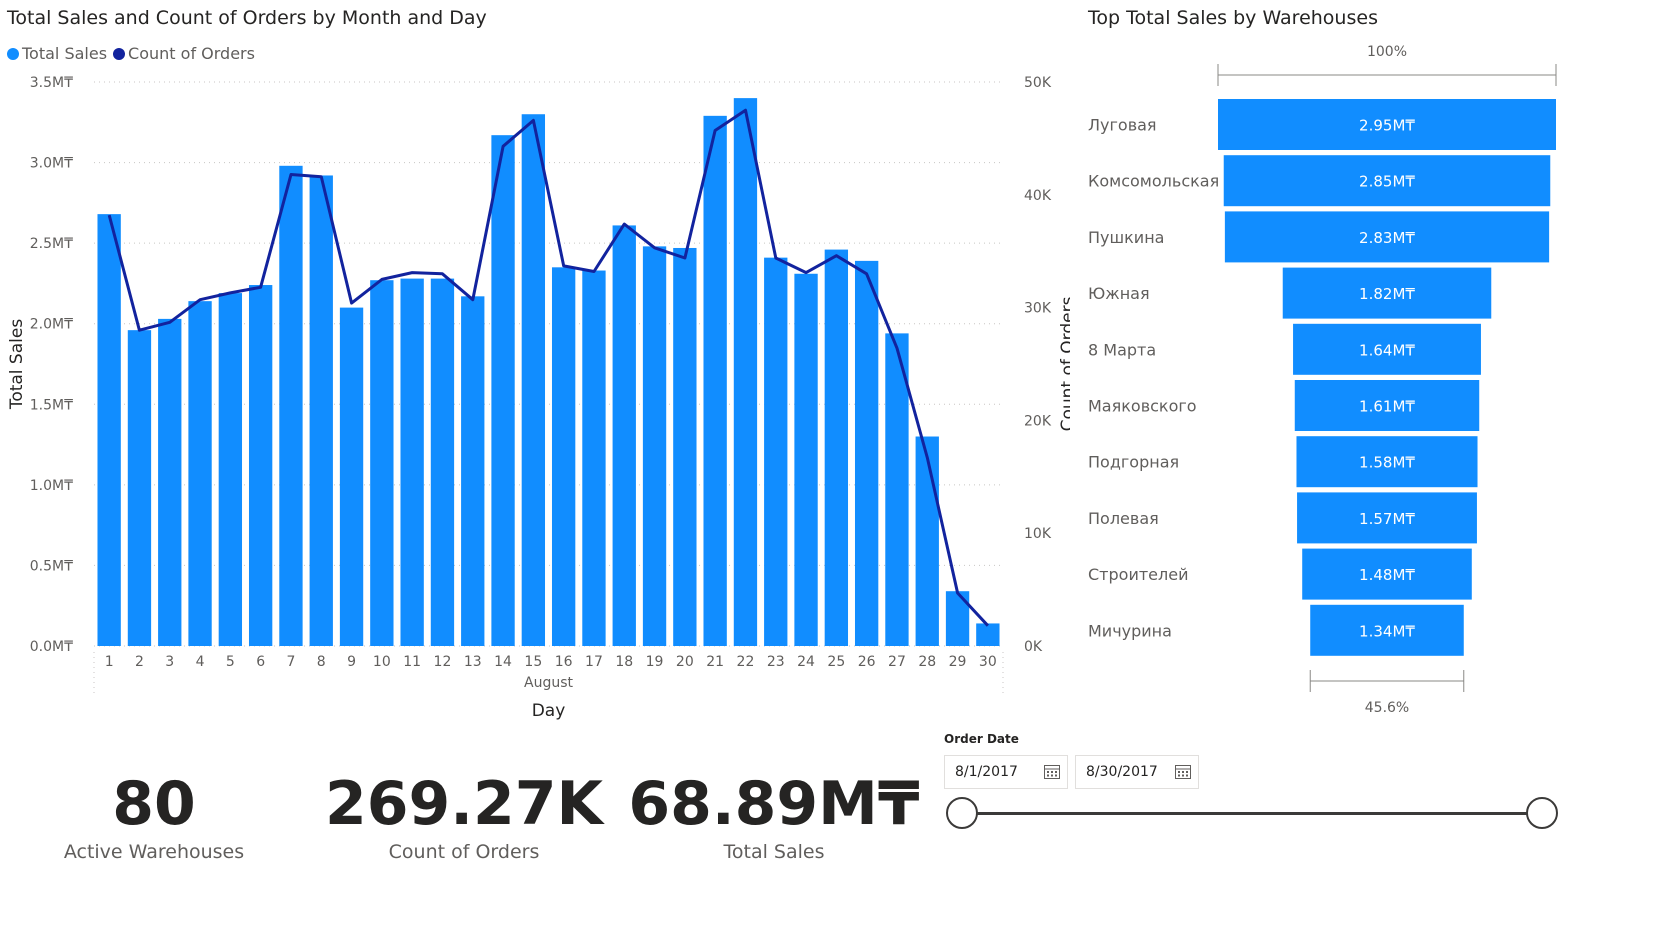 The height and width of the screenshot is (944, 1664). Describe the element at coordinates (1542, 813) in the screenshot. I see `slider-end-handle` at that location.